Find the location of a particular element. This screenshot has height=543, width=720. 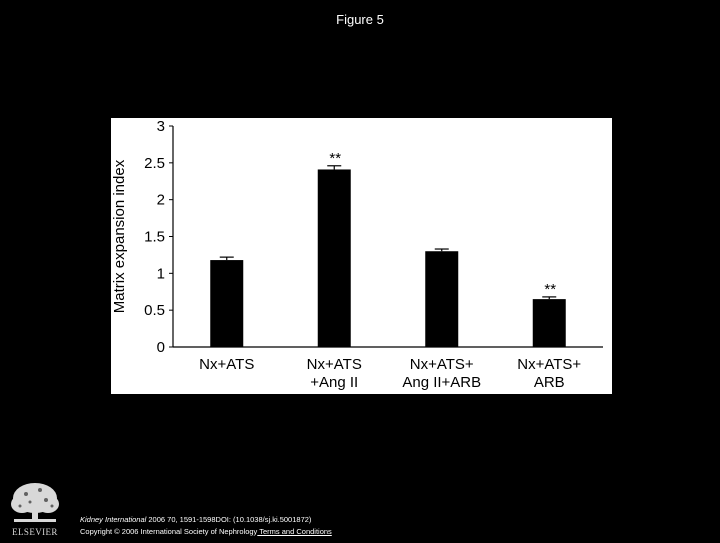

terms-and-conditions-link: Terms and Conditions is located at coordinates (294, 531).